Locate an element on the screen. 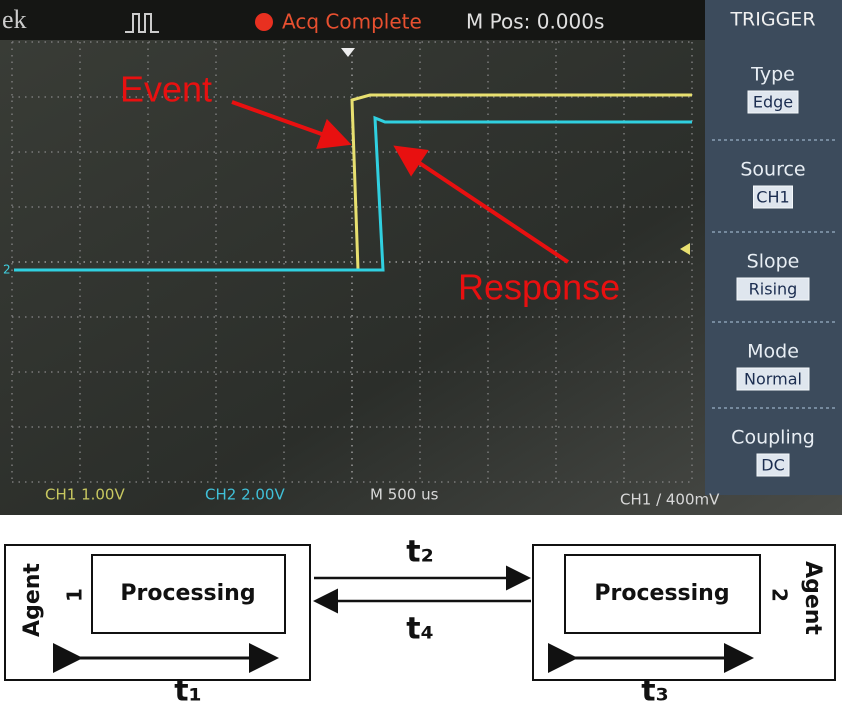 The width and height of the screenshot is (842, 711). menu-label: Mode is located at coordinates (773, 352).